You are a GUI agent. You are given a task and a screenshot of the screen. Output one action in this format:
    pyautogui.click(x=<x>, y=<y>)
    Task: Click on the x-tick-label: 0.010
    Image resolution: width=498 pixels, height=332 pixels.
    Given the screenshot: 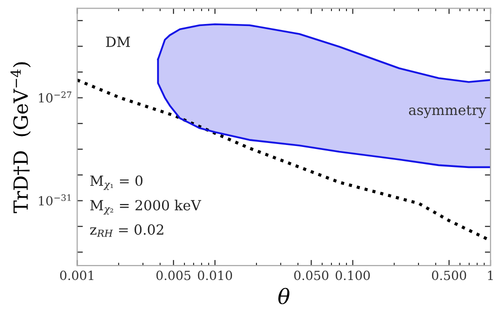 What is the action you would take?
    pyautogui.click(x=215, y=275)
    